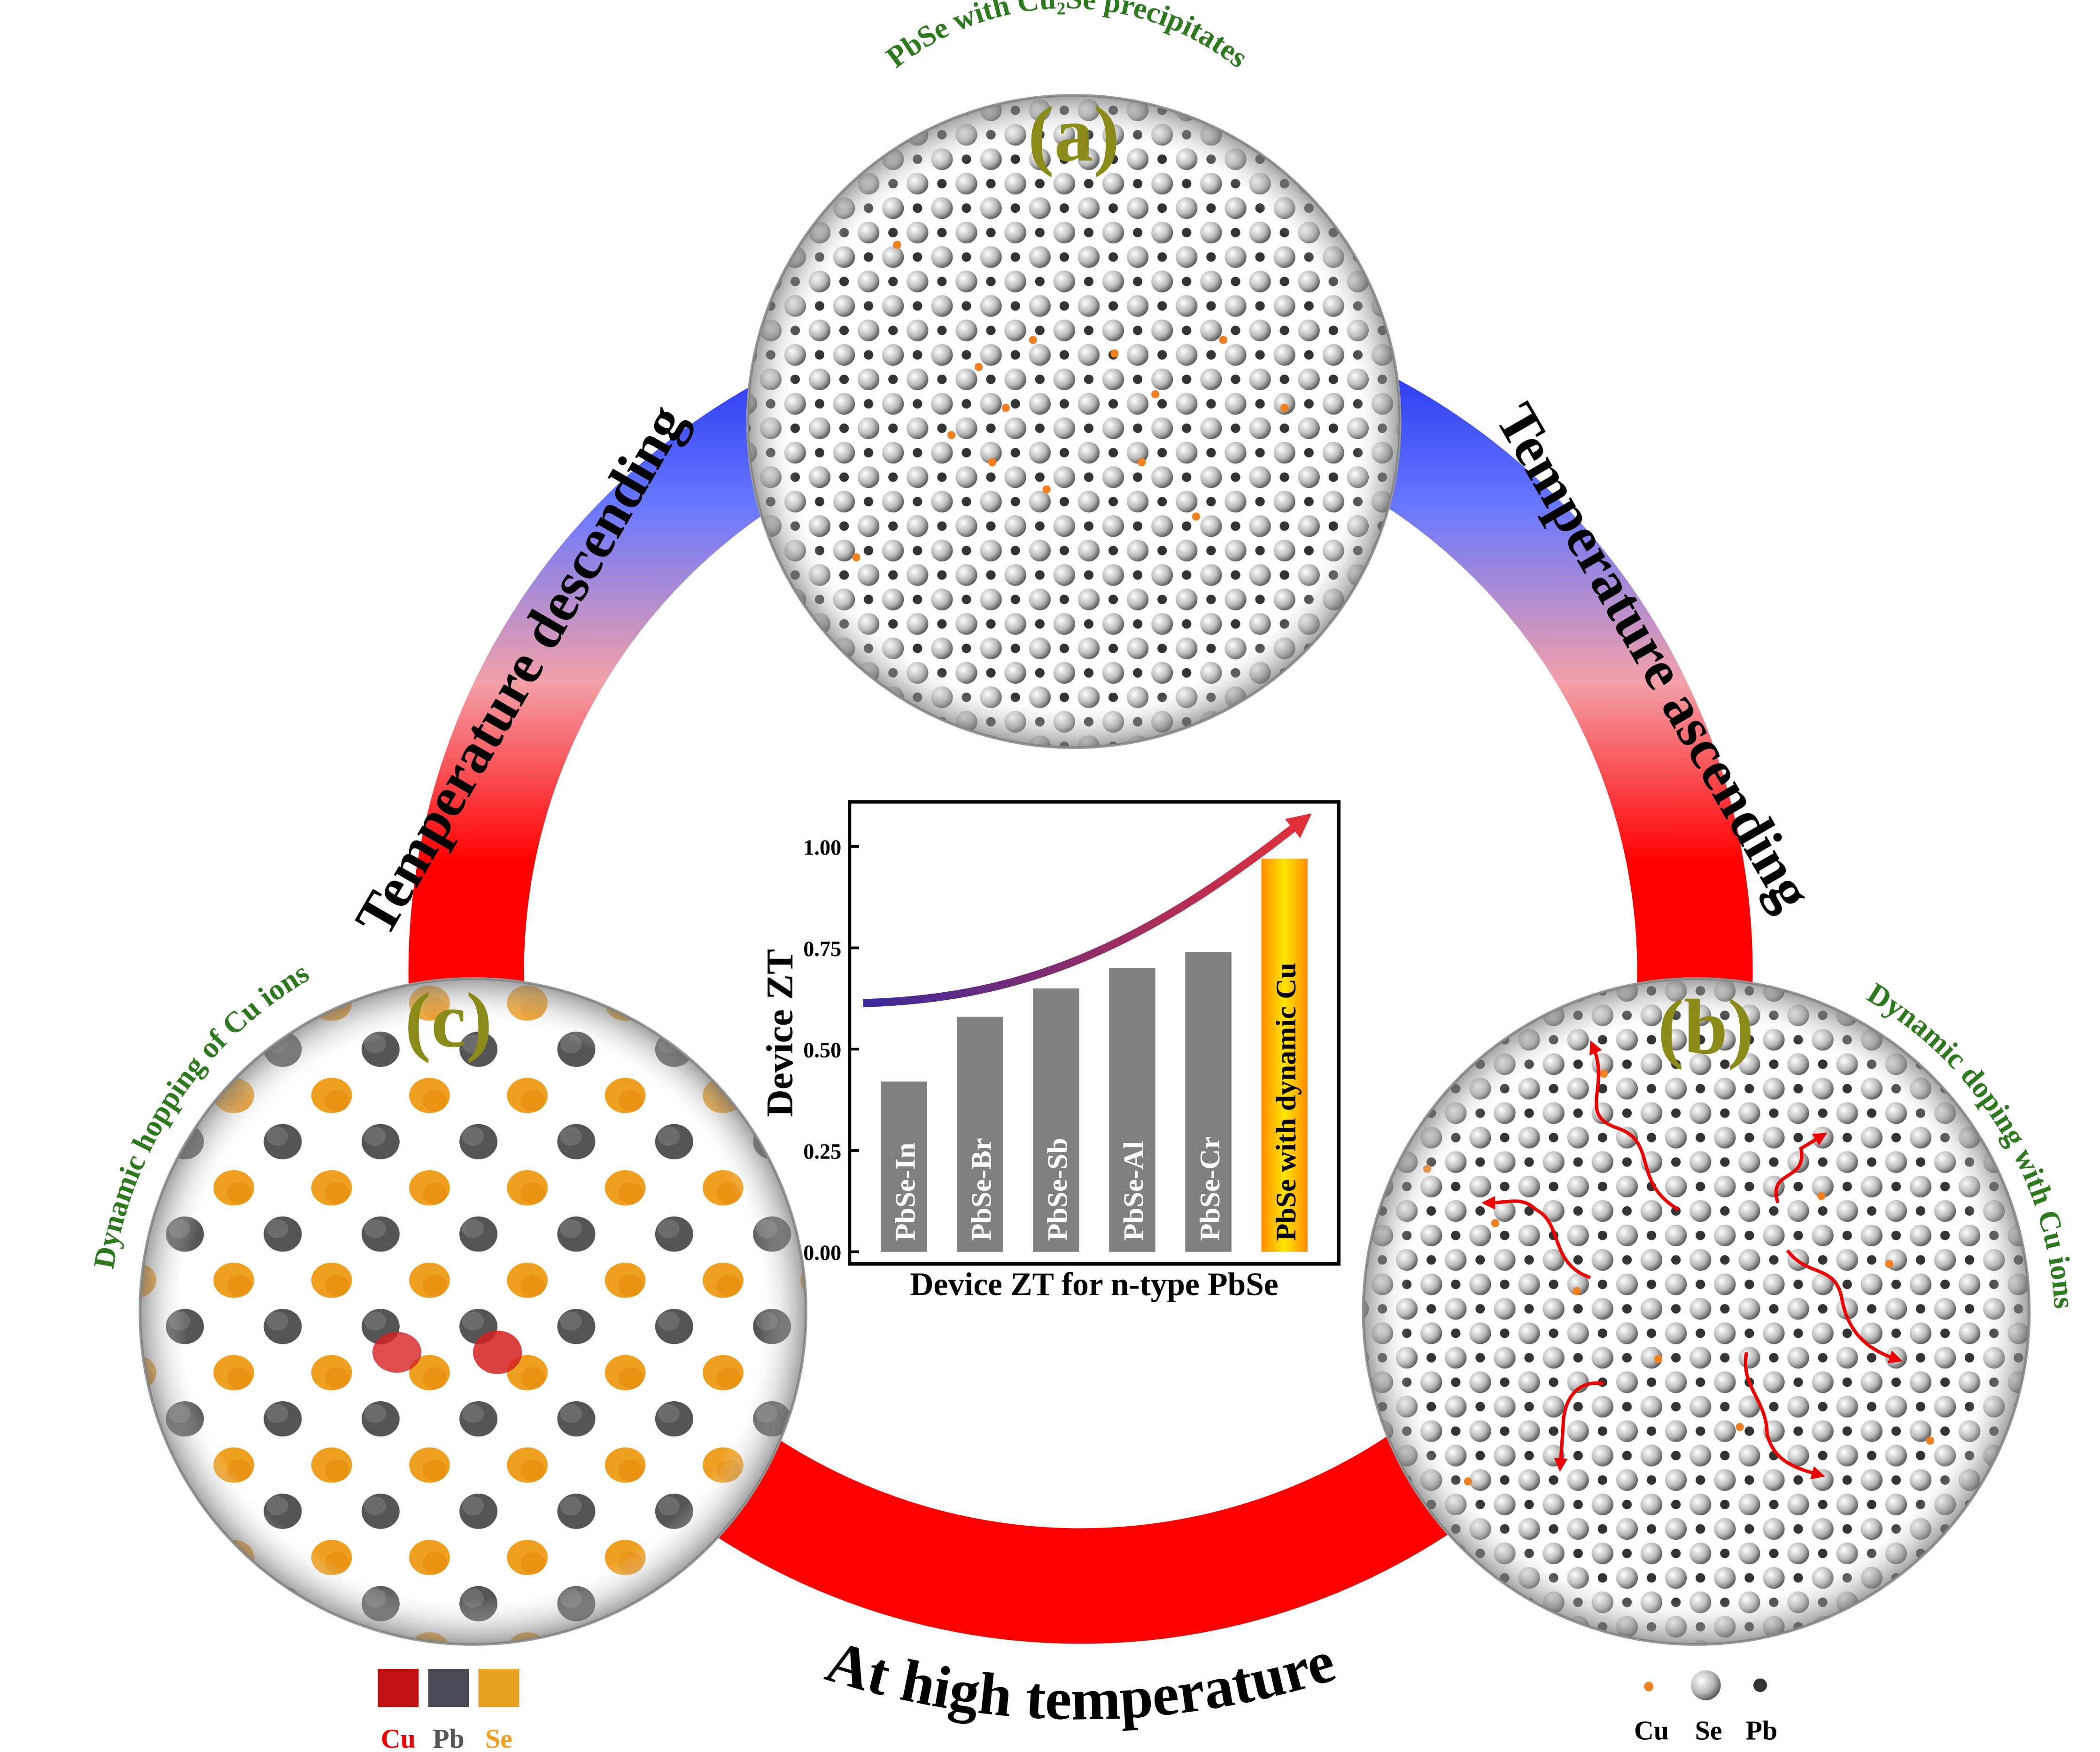 The height and width of the screenshot is (1752, 2100). What do you see at coordinates (448, 1020) in the screenshot?
I see `panel-c-label: (c)` at bounding box center [448, 1020].